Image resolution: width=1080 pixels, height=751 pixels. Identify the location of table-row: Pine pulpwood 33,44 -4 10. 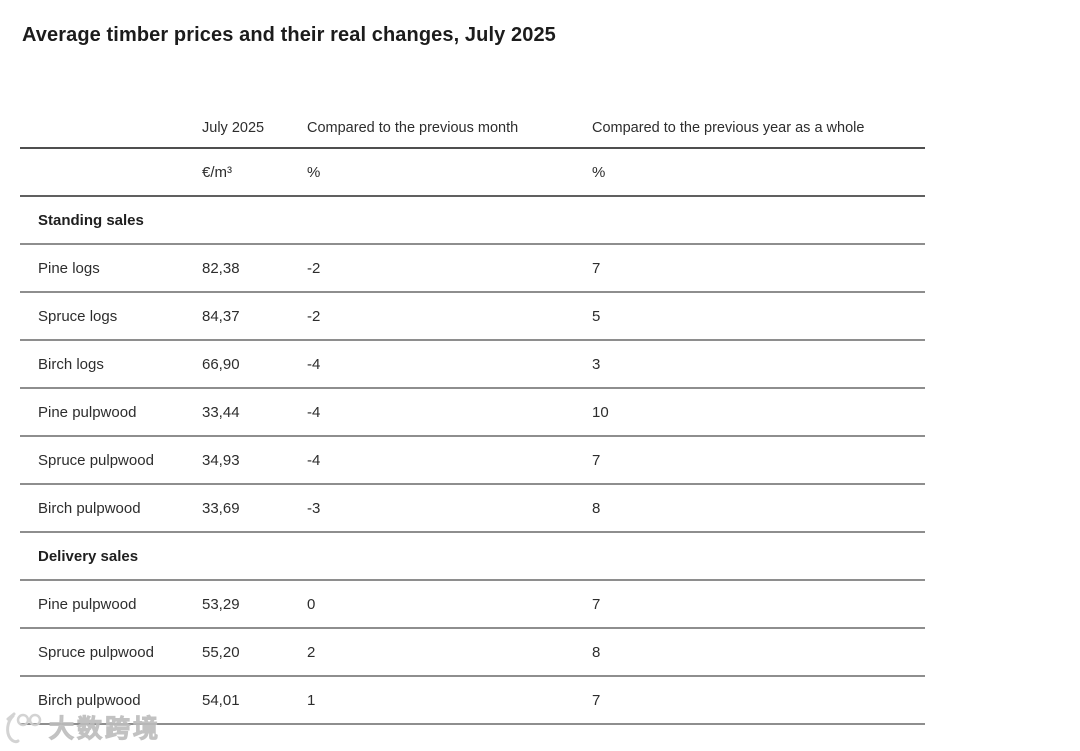
(472, 412).